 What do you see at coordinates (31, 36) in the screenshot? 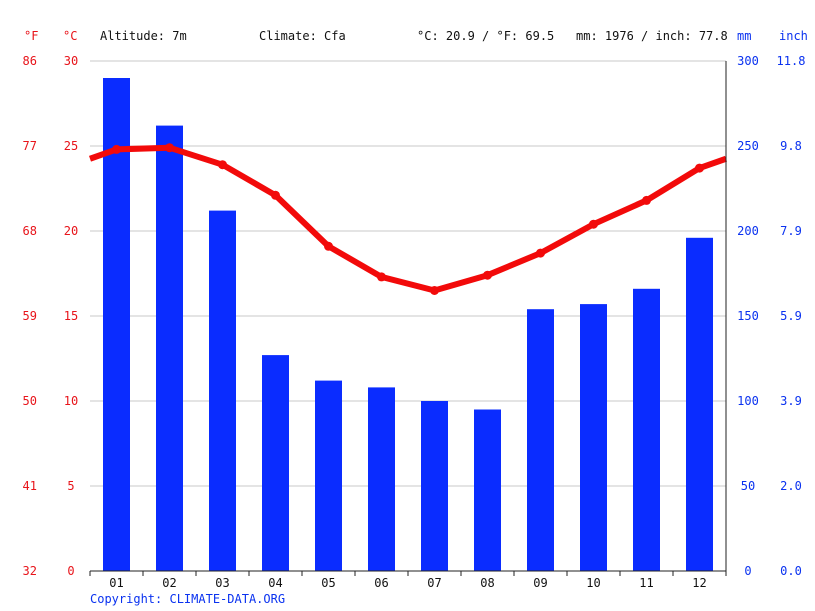
I see `fahrenheit-unit-label: °F` at bounding box center [31, 36].